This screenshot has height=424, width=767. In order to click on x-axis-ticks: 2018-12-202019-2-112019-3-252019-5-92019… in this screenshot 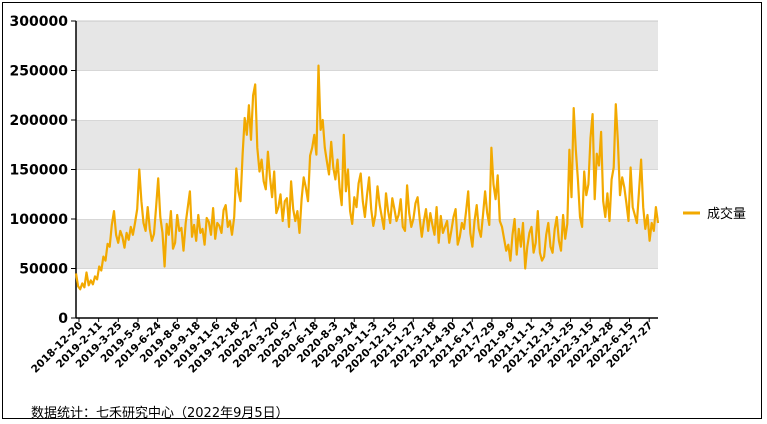, I will do `click(342, 347)`.